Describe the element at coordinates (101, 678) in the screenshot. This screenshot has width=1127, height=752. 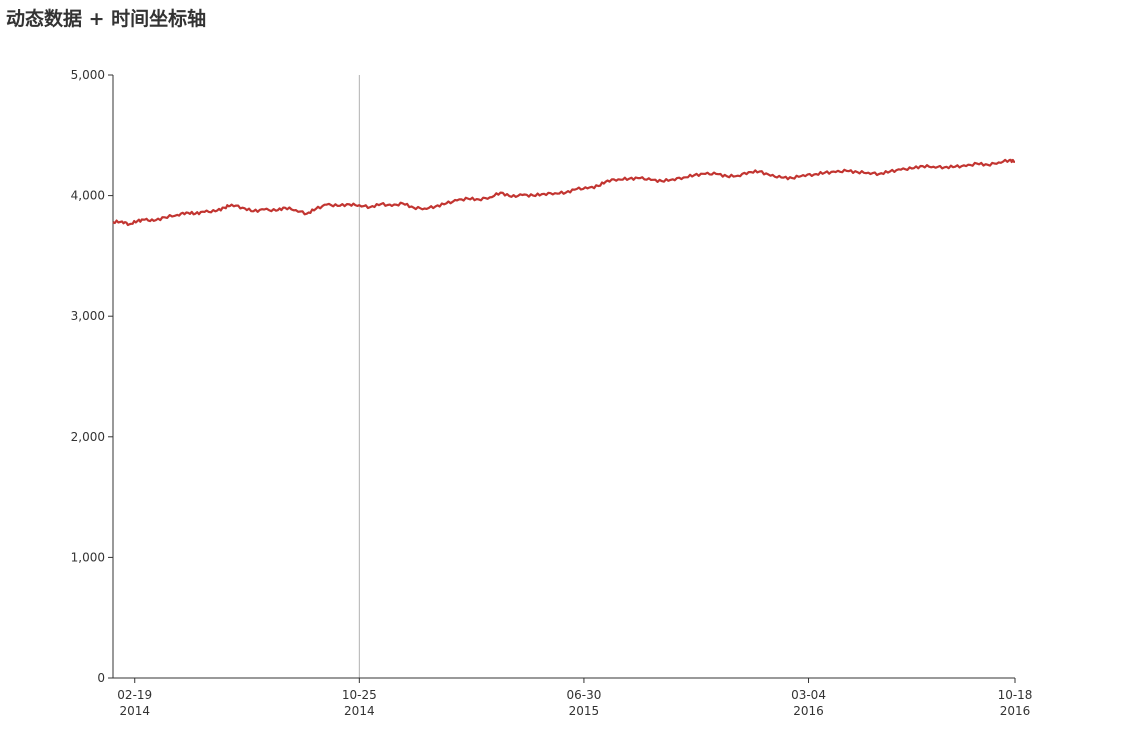
I see `y-tick-label: 0` at that location.